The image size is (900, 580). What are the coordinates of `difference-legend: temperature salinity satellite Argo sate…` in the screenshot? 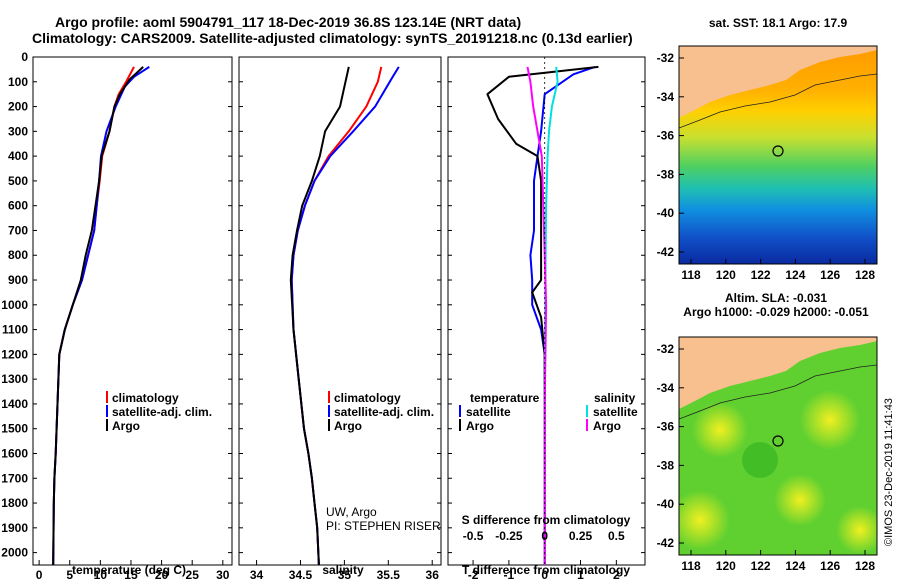 It's located at (548, 412).